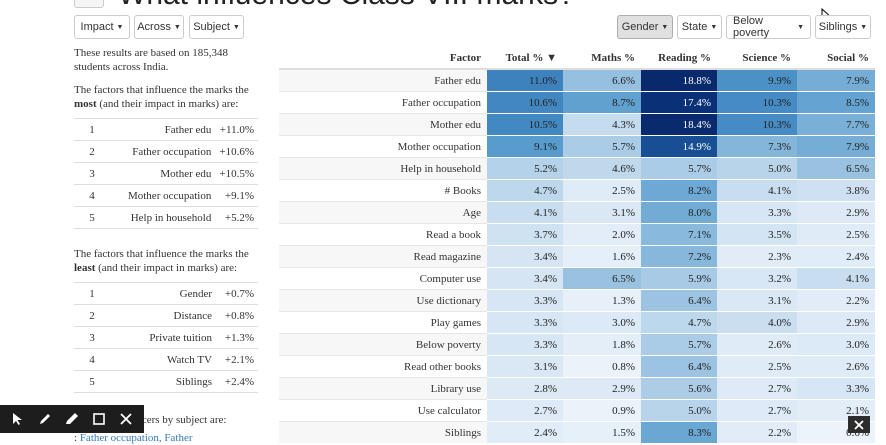  I want to click on rank-row: 3 Private tuition +1.3%, so click(166, 337).